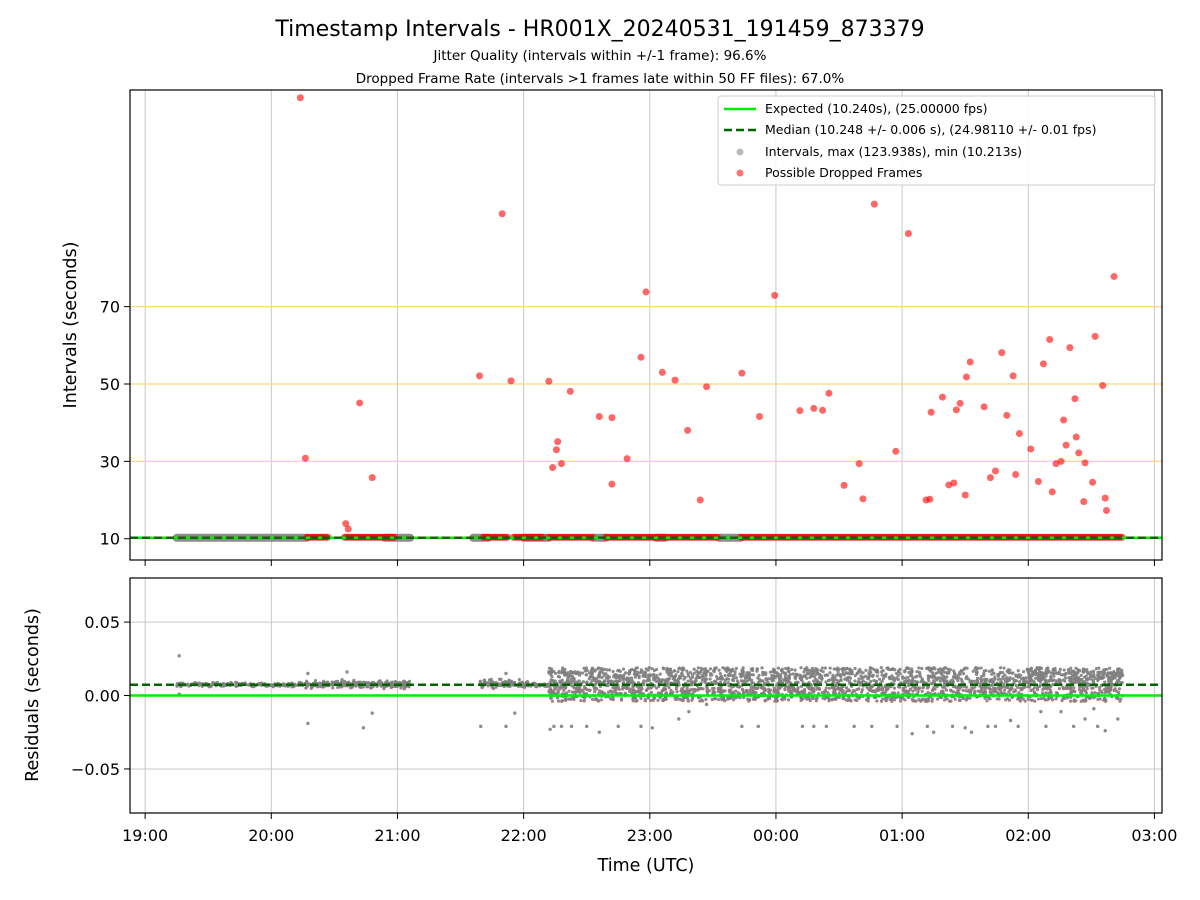 The image size is (1200, 900). What do you see at coordinates (102, 622) in the screenshot?
I see `residuals-y-tick-label: 0.05` at bounding box center [102, 622].